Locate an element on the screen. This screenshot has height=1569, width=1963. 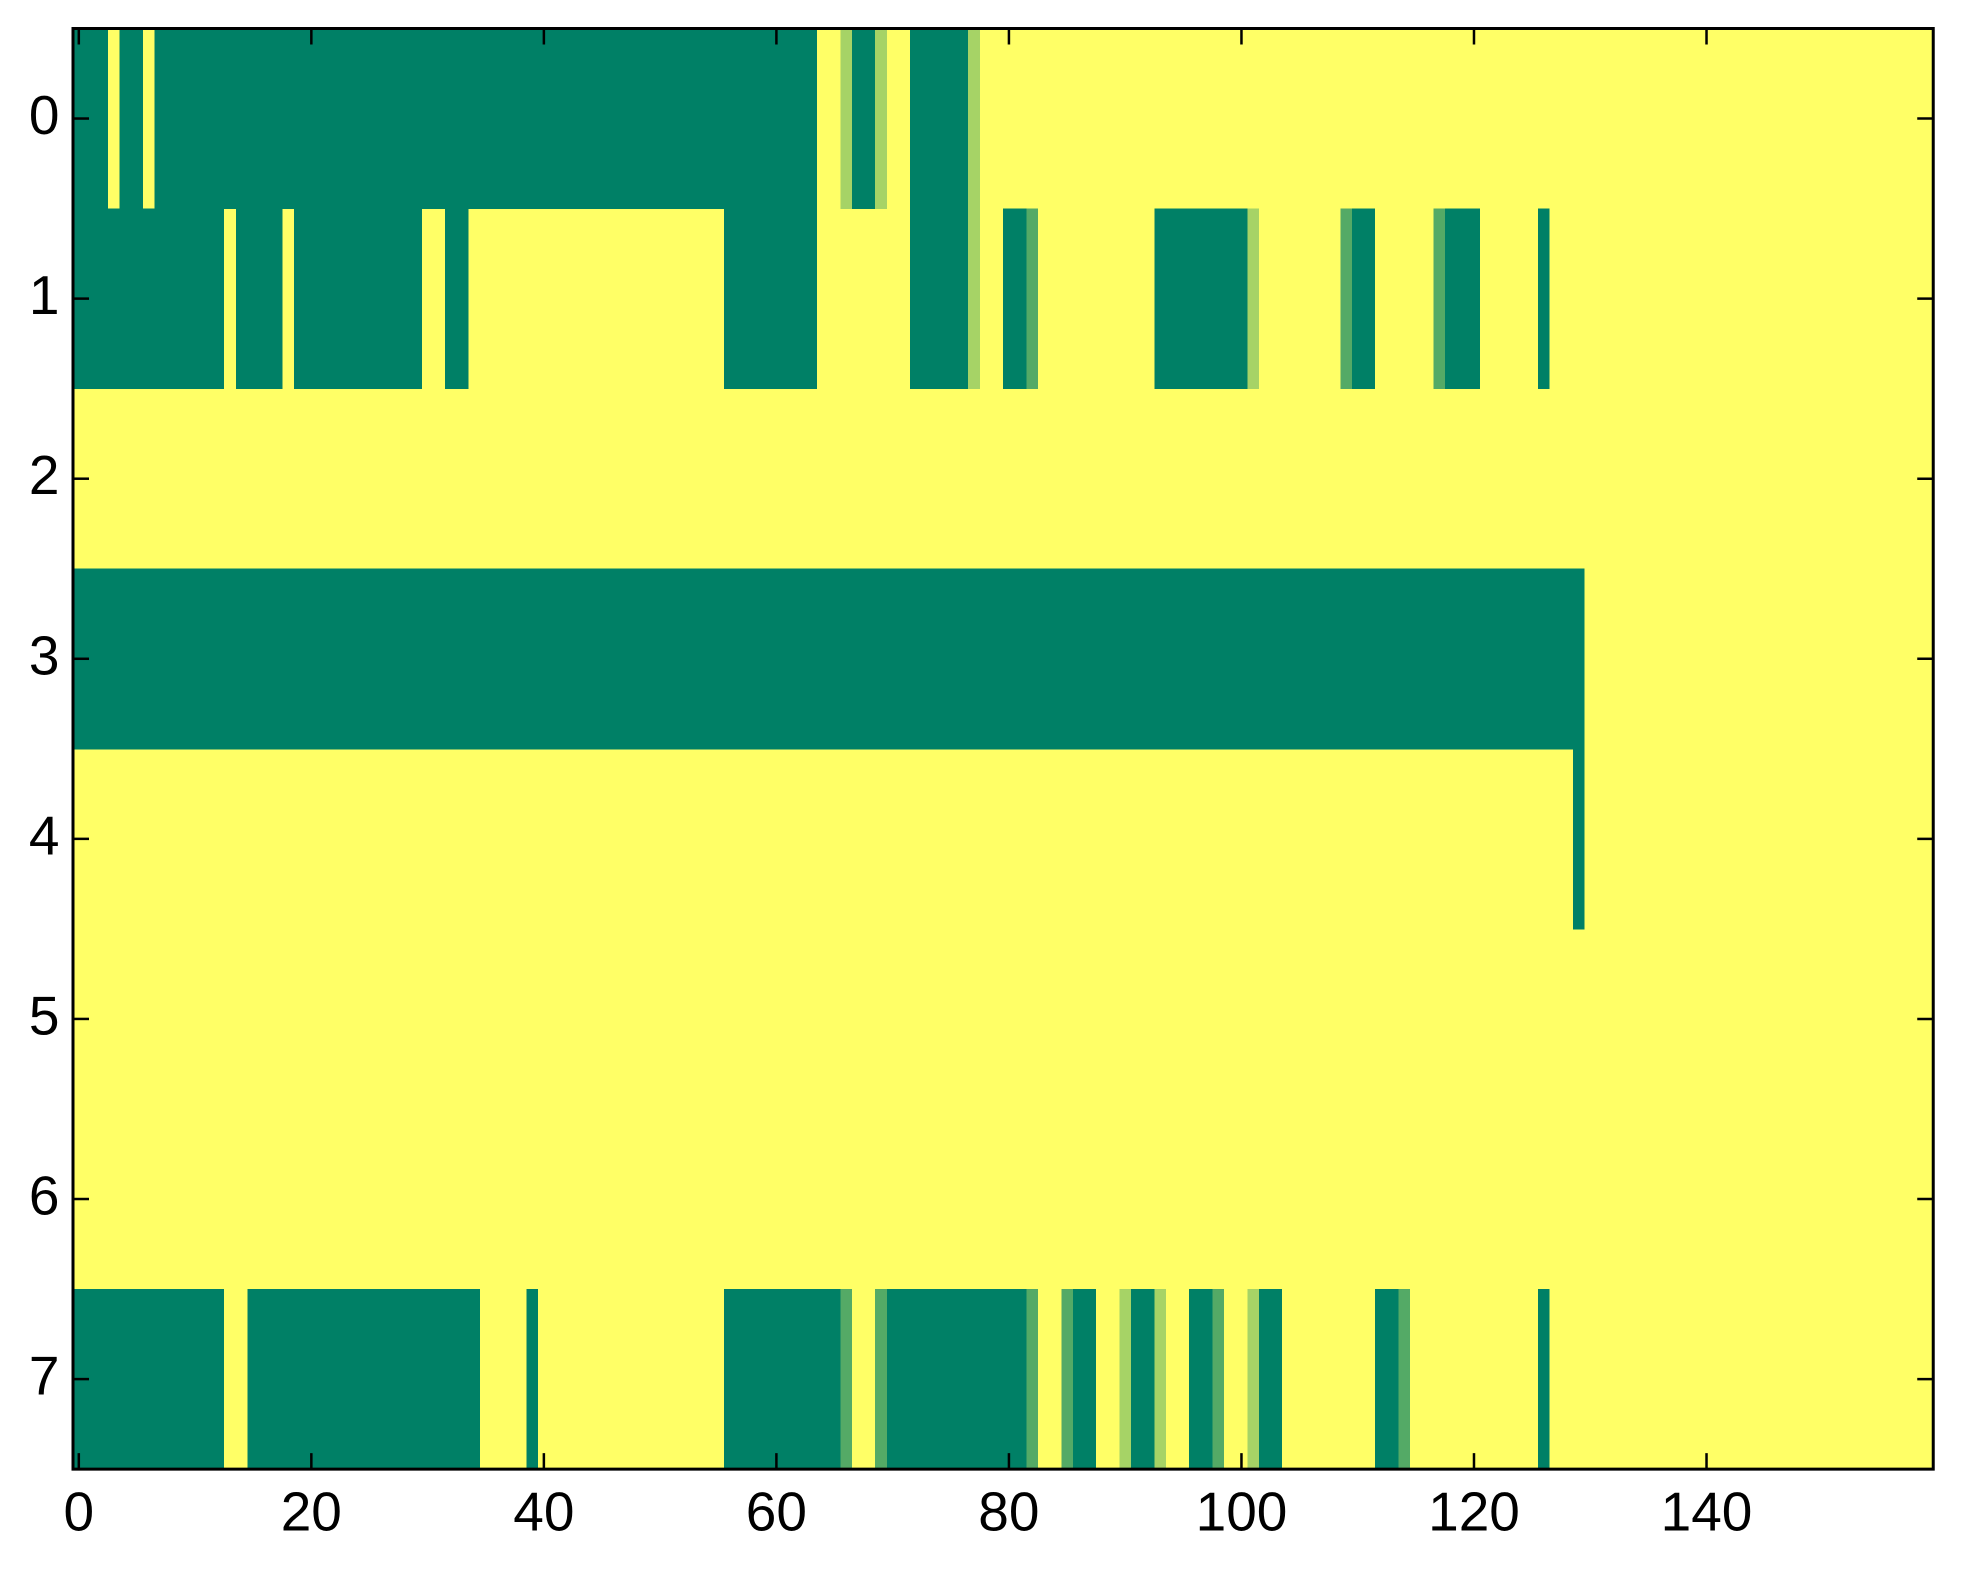
svg-text: 140 is located at coordinates (1707, 1512).